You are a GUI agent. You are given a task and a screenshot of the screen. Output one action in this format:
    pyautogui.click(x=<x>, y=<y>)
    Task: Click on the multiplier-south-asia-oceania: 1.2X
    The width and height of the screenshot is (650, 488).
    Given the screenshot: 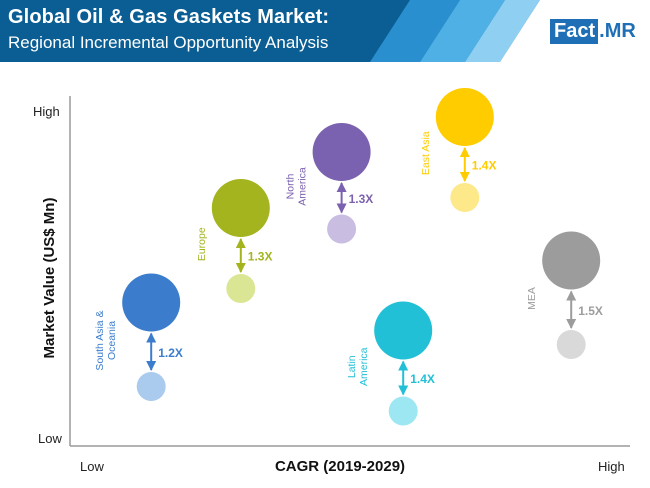 What is the action you would take?
    pyautogui.click(x=170, y=353)
    